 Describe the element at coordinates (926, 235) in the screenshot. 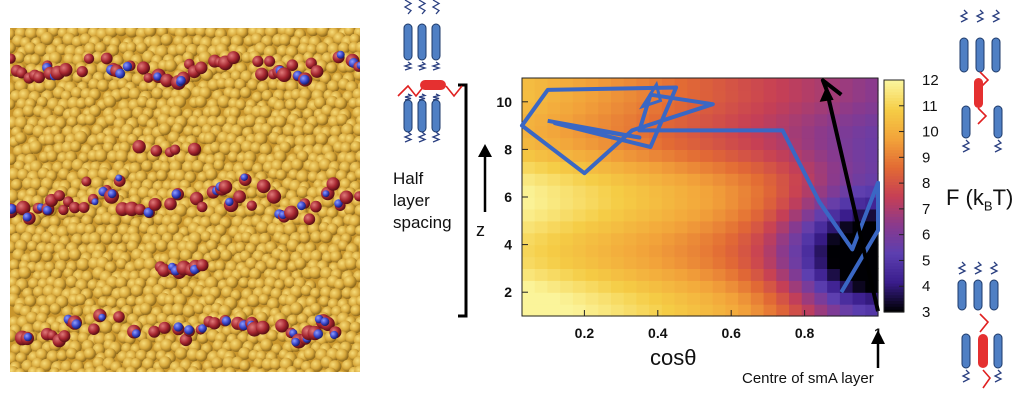

I see `colorbar-tick-label: 6` at that location.